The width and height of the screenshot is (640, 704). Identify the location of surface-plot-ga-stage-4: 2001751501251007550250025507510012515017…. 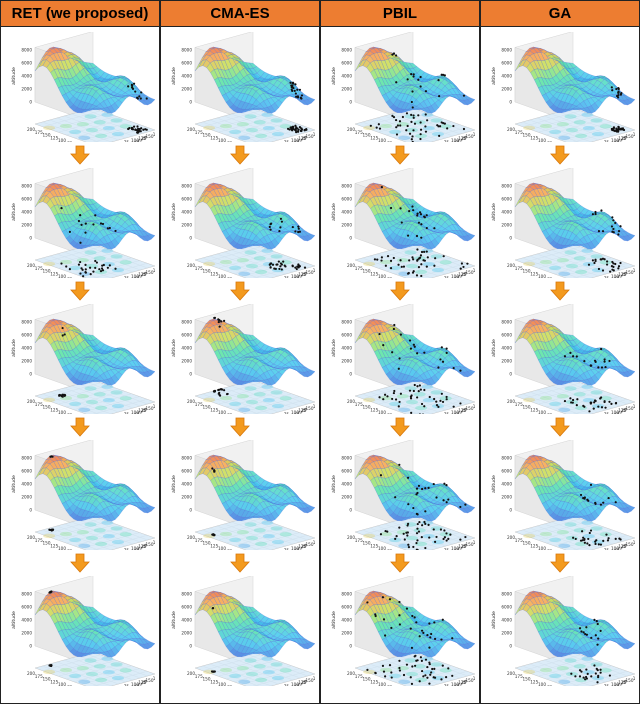
(563, 495).